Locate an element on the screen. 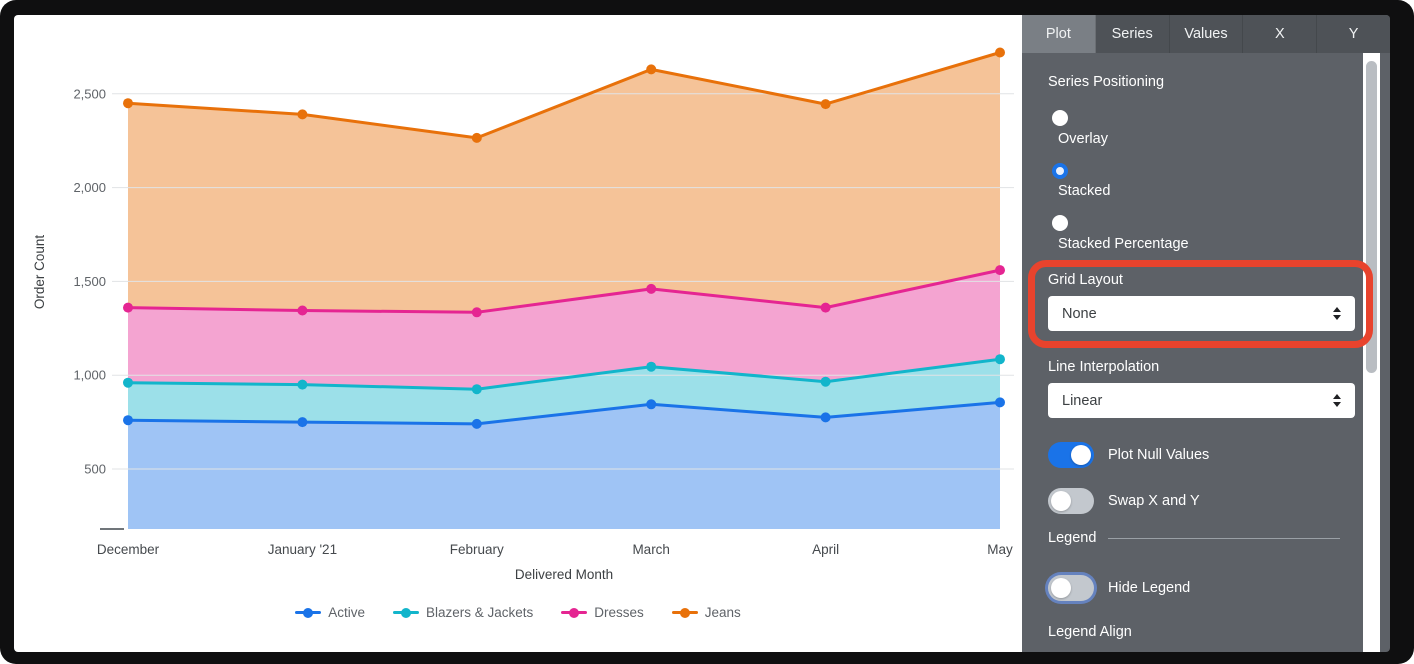  legend-item-label: Active is located at coordinates (346, 612).